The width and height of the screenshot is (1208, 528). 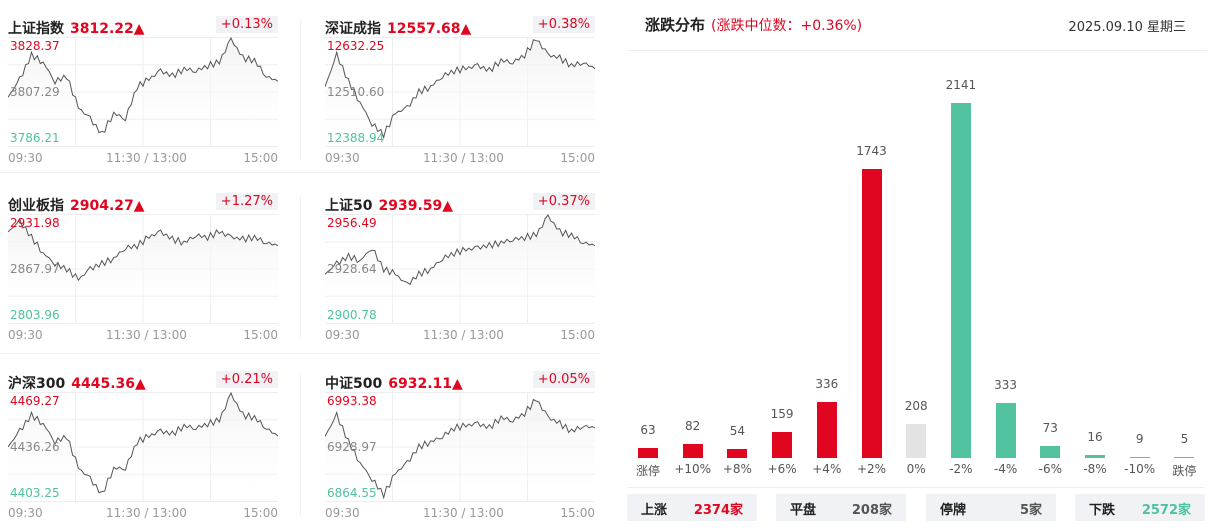 I want to click on bar-value: 5, so click(x=1184, y=439).